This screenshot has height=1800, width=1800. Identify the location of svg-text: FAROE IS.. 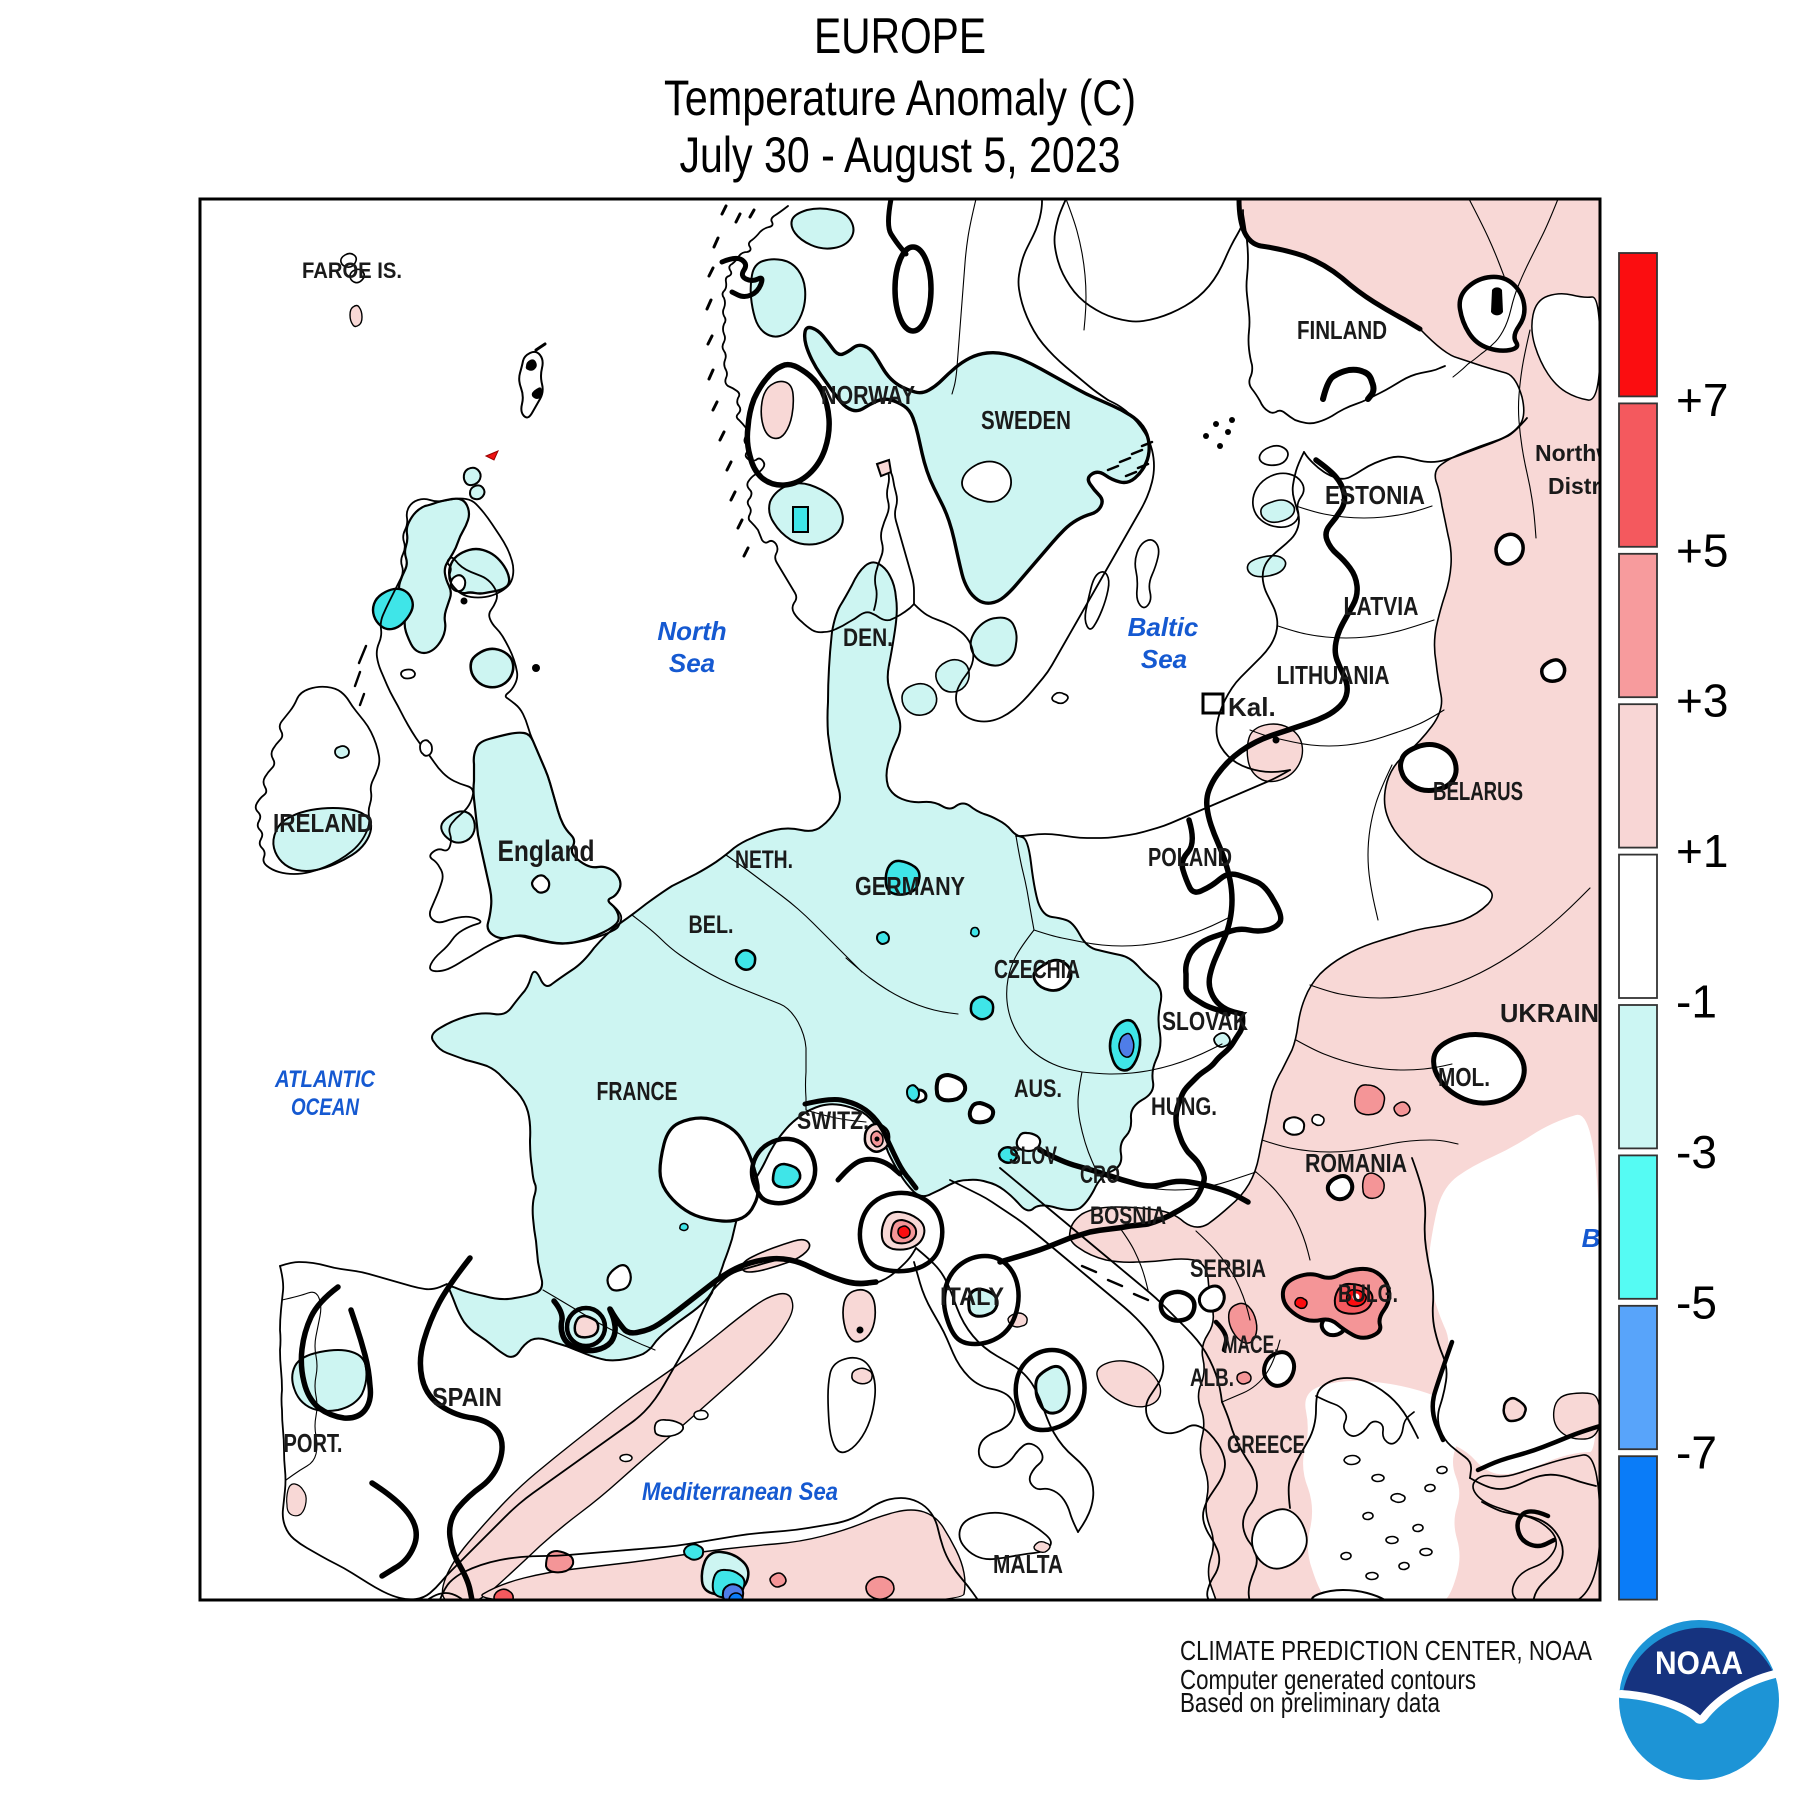
(352, 270).